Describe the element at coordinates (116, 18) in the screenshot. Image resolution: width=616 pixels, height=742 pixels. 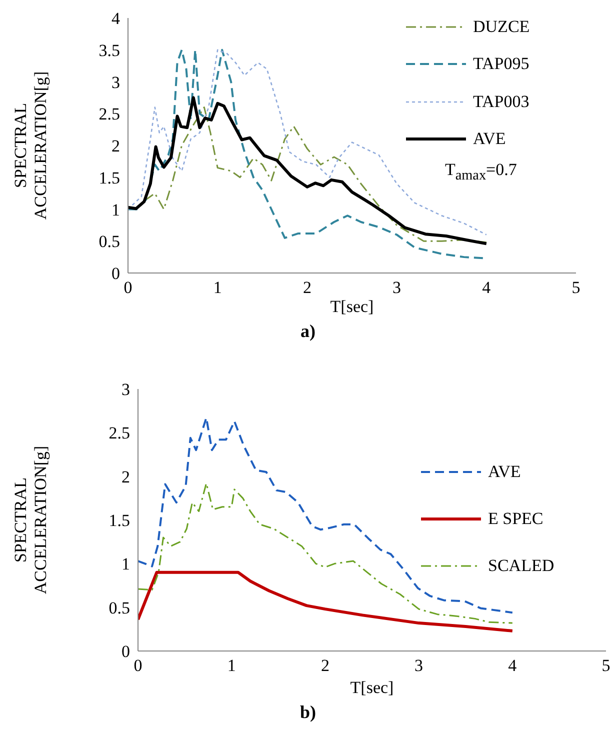
I see `y-tick-label: 4` at that location.